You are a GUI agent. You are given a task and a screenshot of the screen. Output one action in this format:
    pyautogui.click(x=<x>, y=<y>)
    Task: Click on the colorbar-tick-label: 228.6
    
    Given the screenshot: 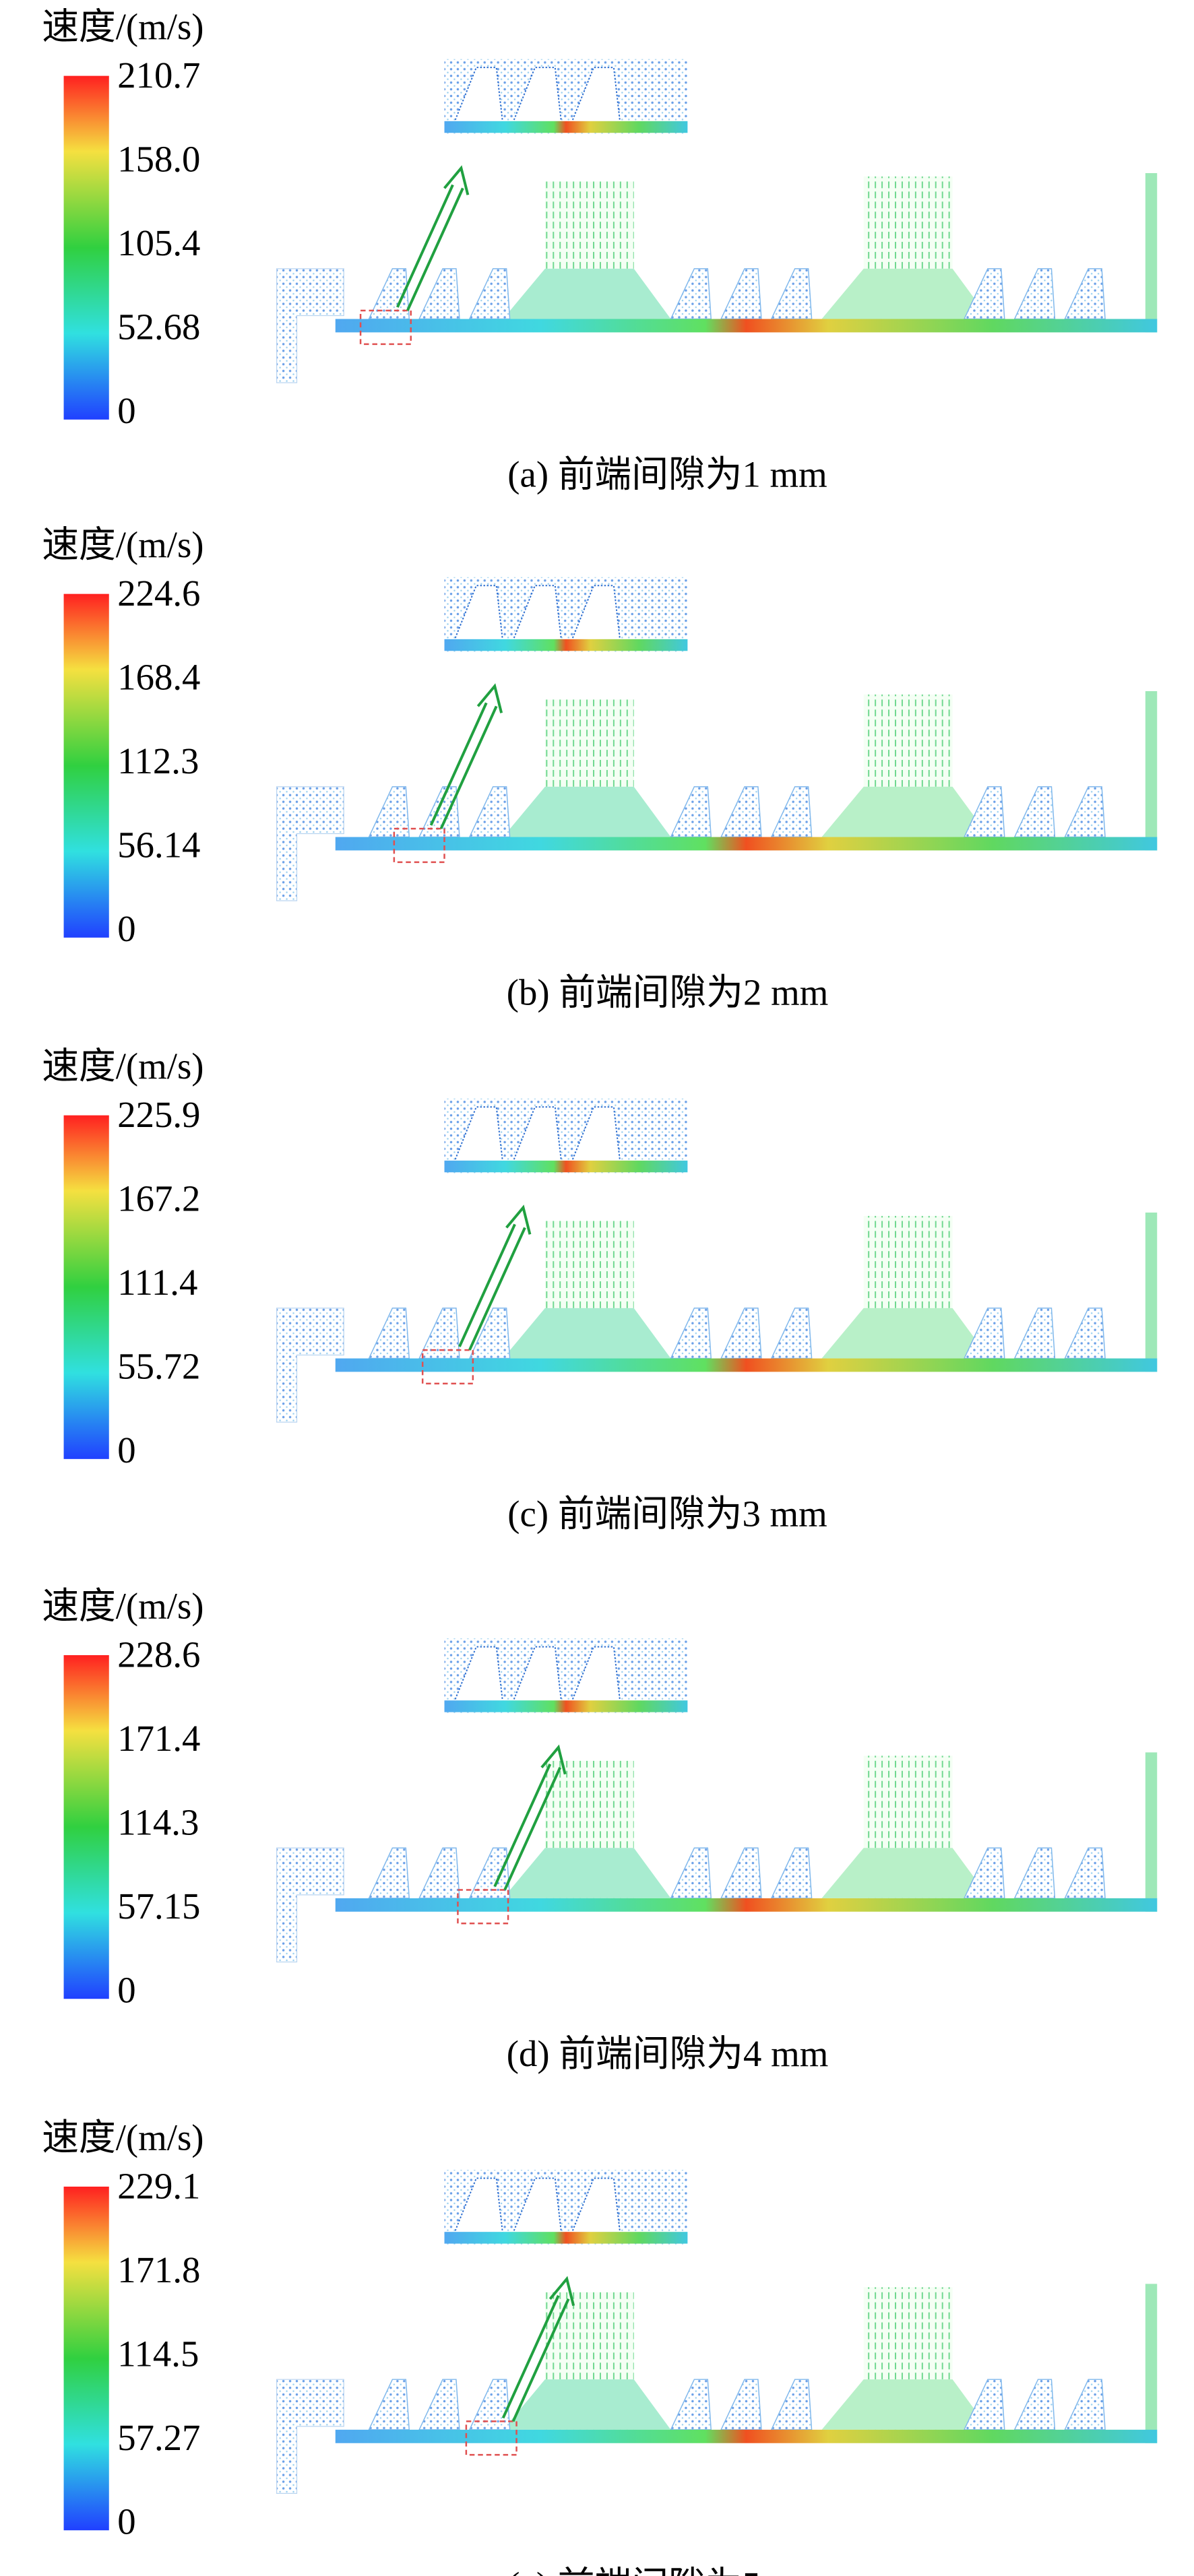 What is the action you would take?
    pyautogui.click(x=158, y=1654)
    